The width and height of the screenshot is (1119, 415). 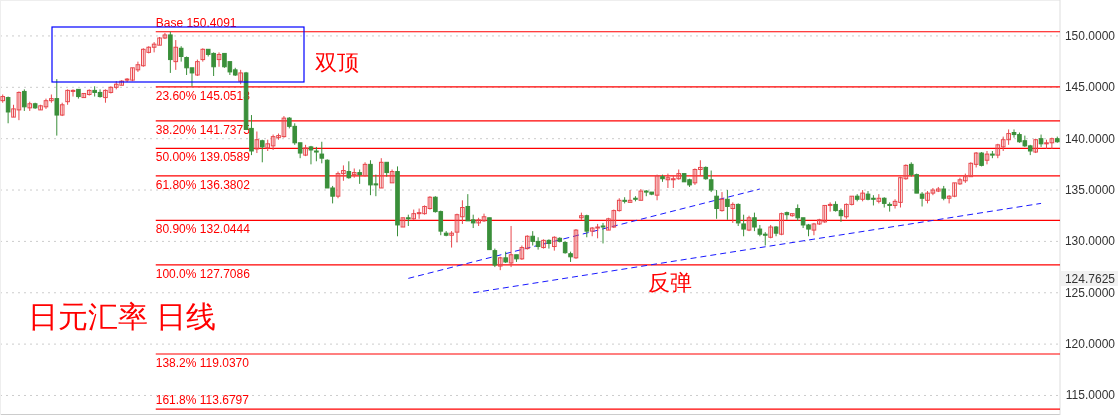 I want to click on y-tick-label: 120.0000, so click(x=1090, y=344).